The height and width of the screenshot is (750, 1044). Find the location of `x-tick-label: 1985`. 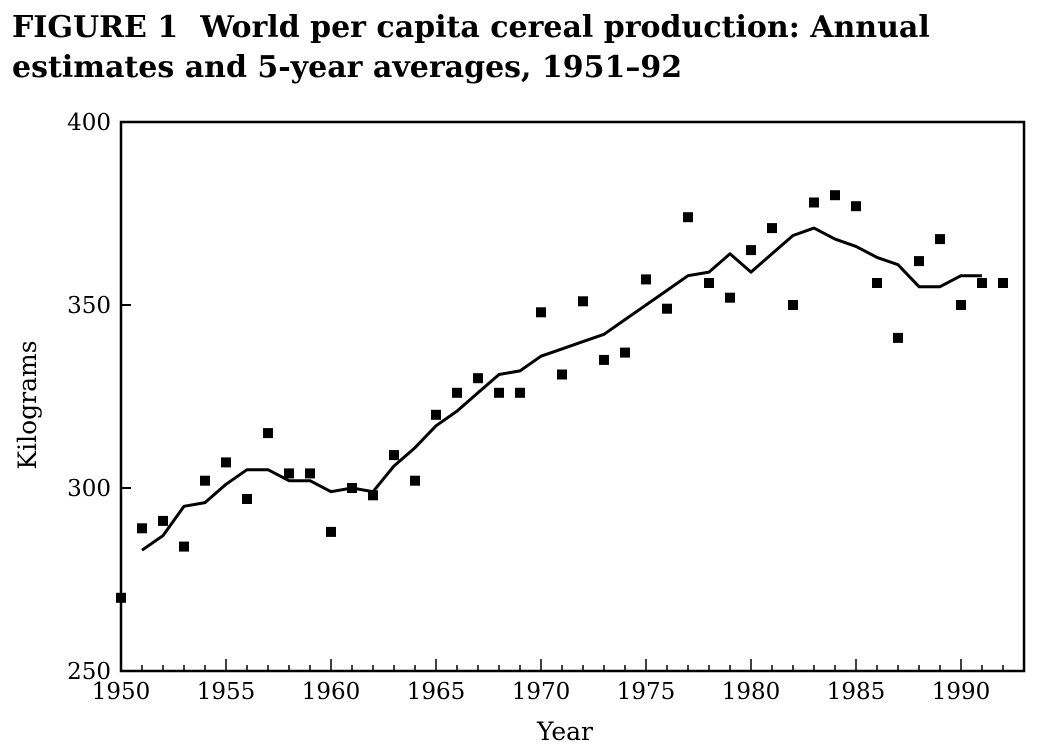

x-tick-label: 1985 is located at coordinates (856, 692).